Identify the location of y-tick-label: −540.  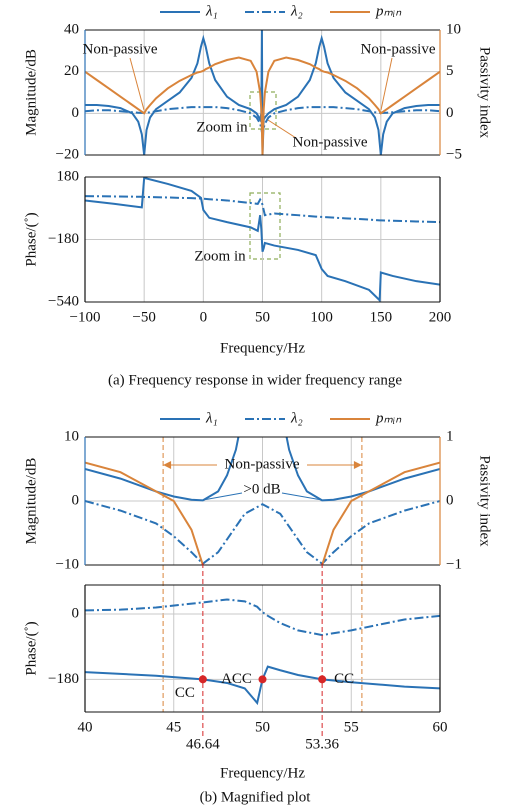
(63, 301).